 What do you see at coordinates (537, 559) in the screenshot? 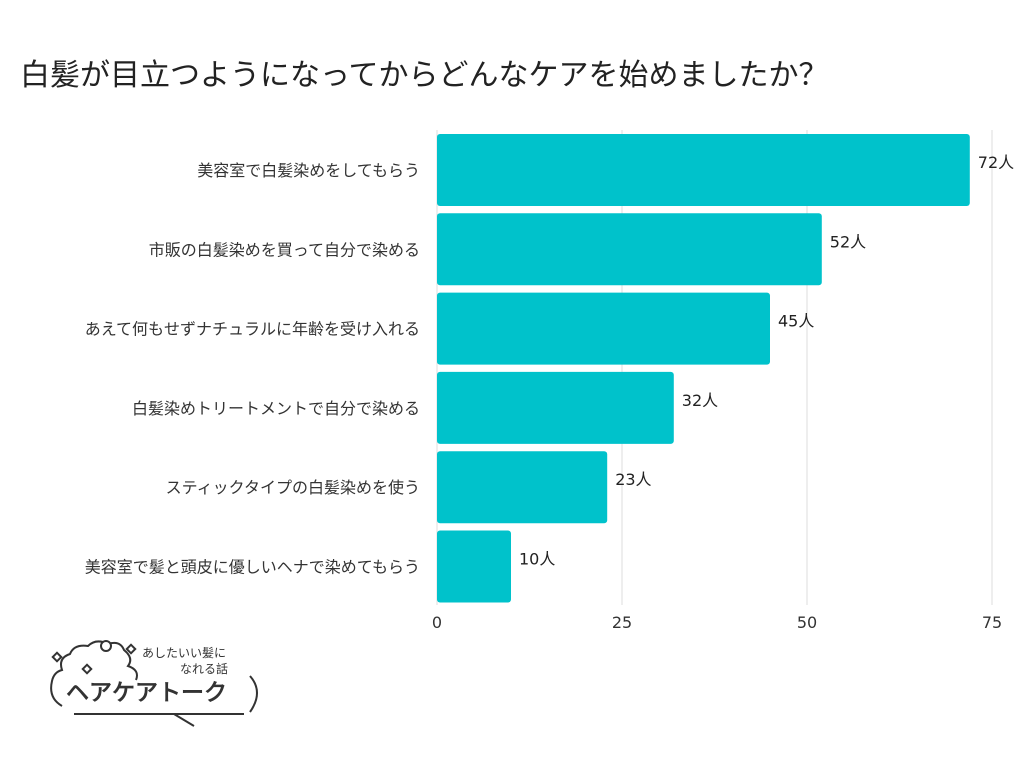
I see `value-label: 10人` at bounding box center [537, 559].